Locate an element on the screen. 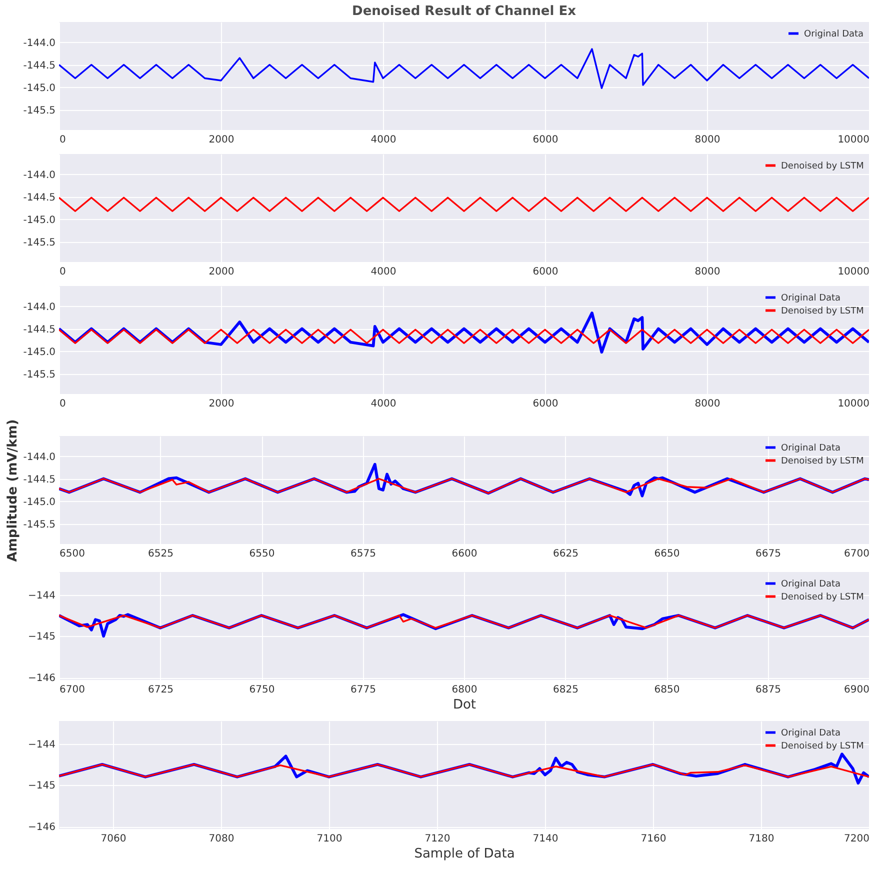  x-tick-label: 7060 is located at coordinates (113, 839).